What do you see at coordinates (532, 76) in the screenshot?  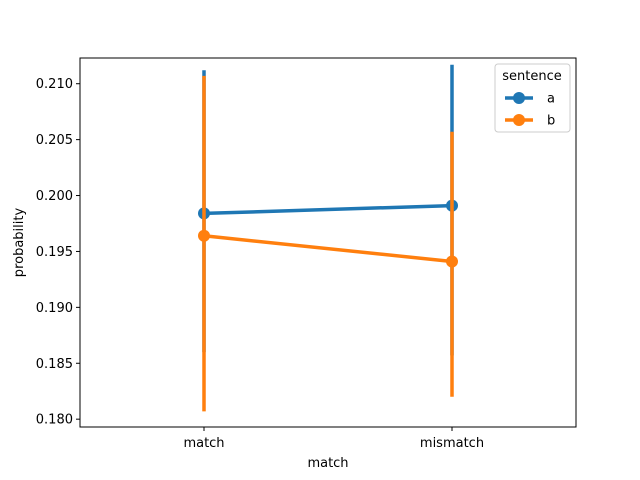 I see `legend-title: sentence` at bounding box center [532, 76].